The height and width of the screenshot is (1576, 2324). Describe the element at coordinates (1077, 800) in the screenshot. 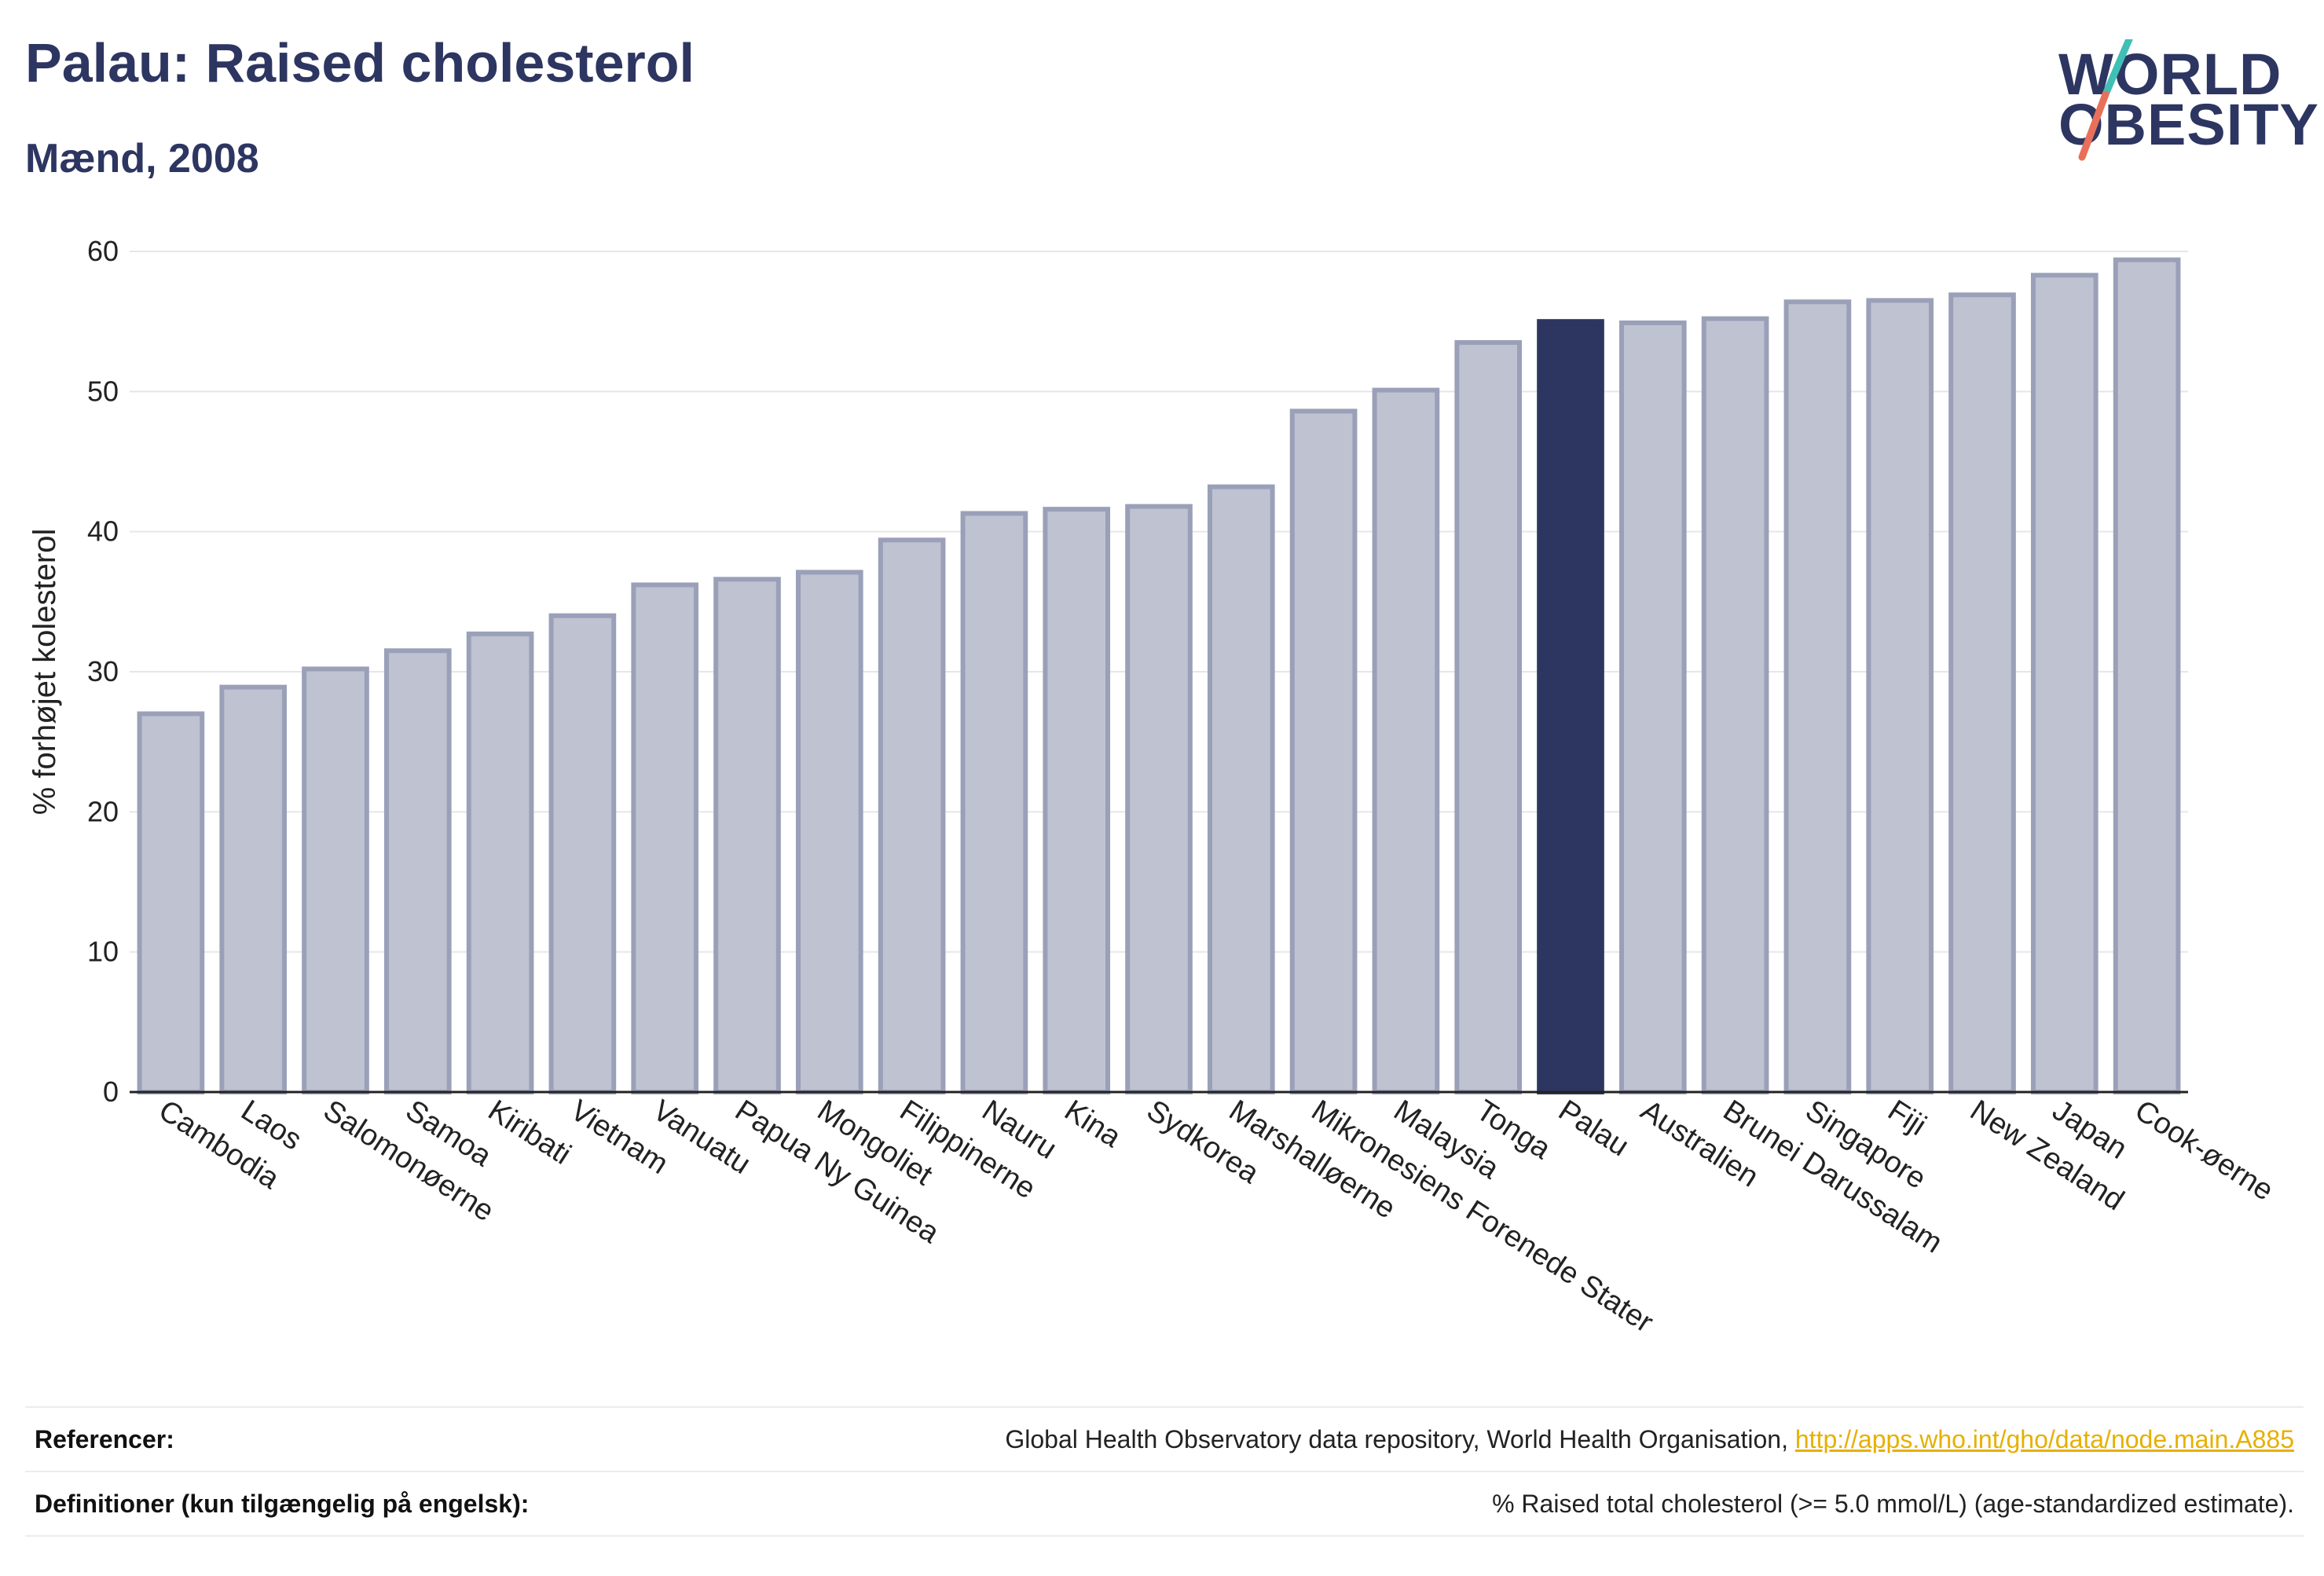

I see `bar-kina` at that location.